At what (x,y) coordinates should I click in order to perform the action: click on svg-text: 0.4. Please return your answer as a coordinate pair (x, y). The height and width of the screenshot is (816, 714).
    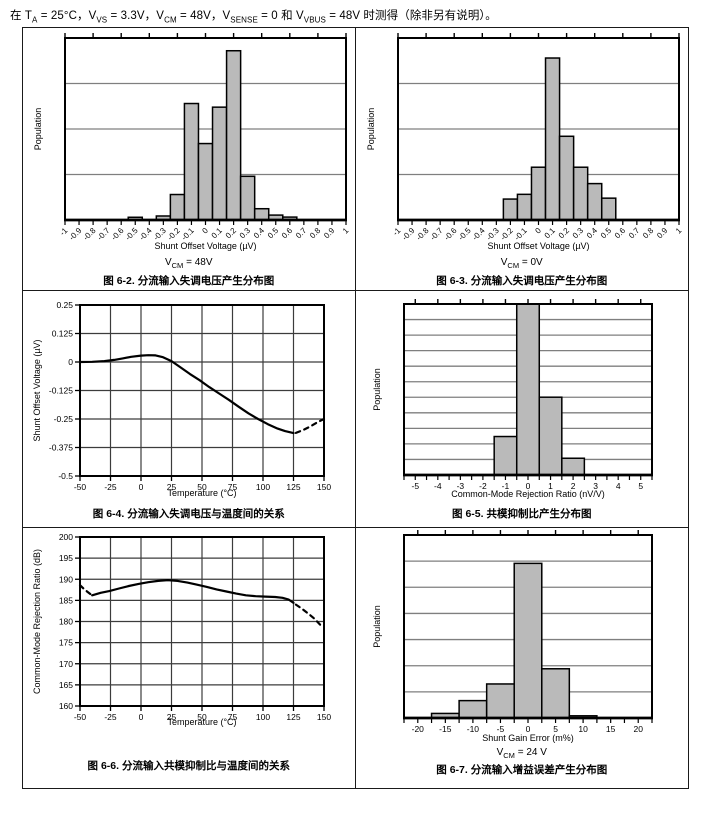
    Looking at the image, I should click on (591, 233).